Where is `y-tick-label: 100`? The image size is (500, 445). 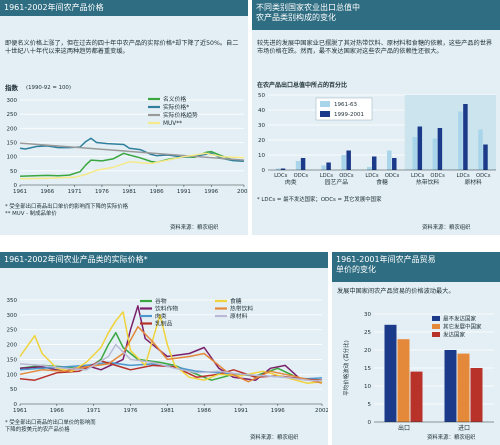
y-tick-label: 100 is located at coordinates (12, 158).